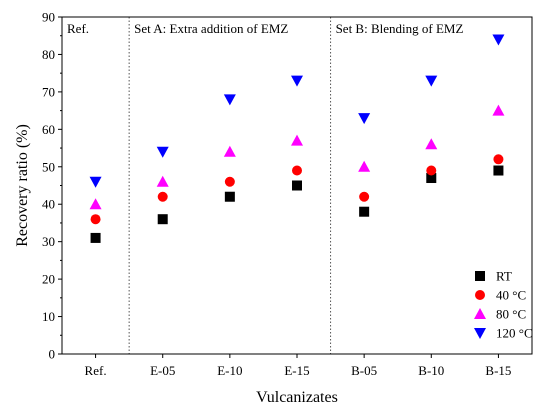  I want to click on y-tick-label: 10, so click(48, 316).